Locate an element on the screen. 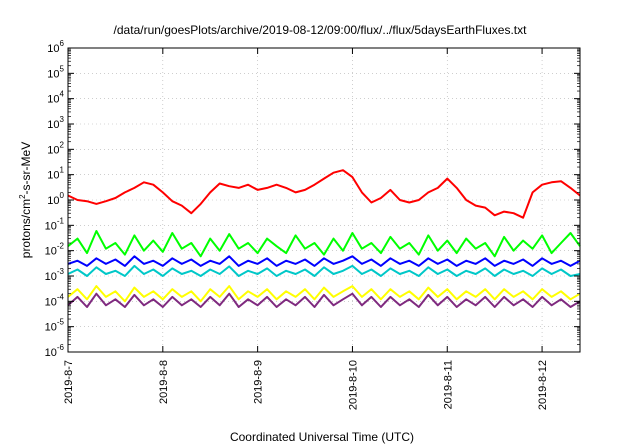  y-axis-label: protons/cm2-s-sr-MeV is located at coordinates (25, 200).